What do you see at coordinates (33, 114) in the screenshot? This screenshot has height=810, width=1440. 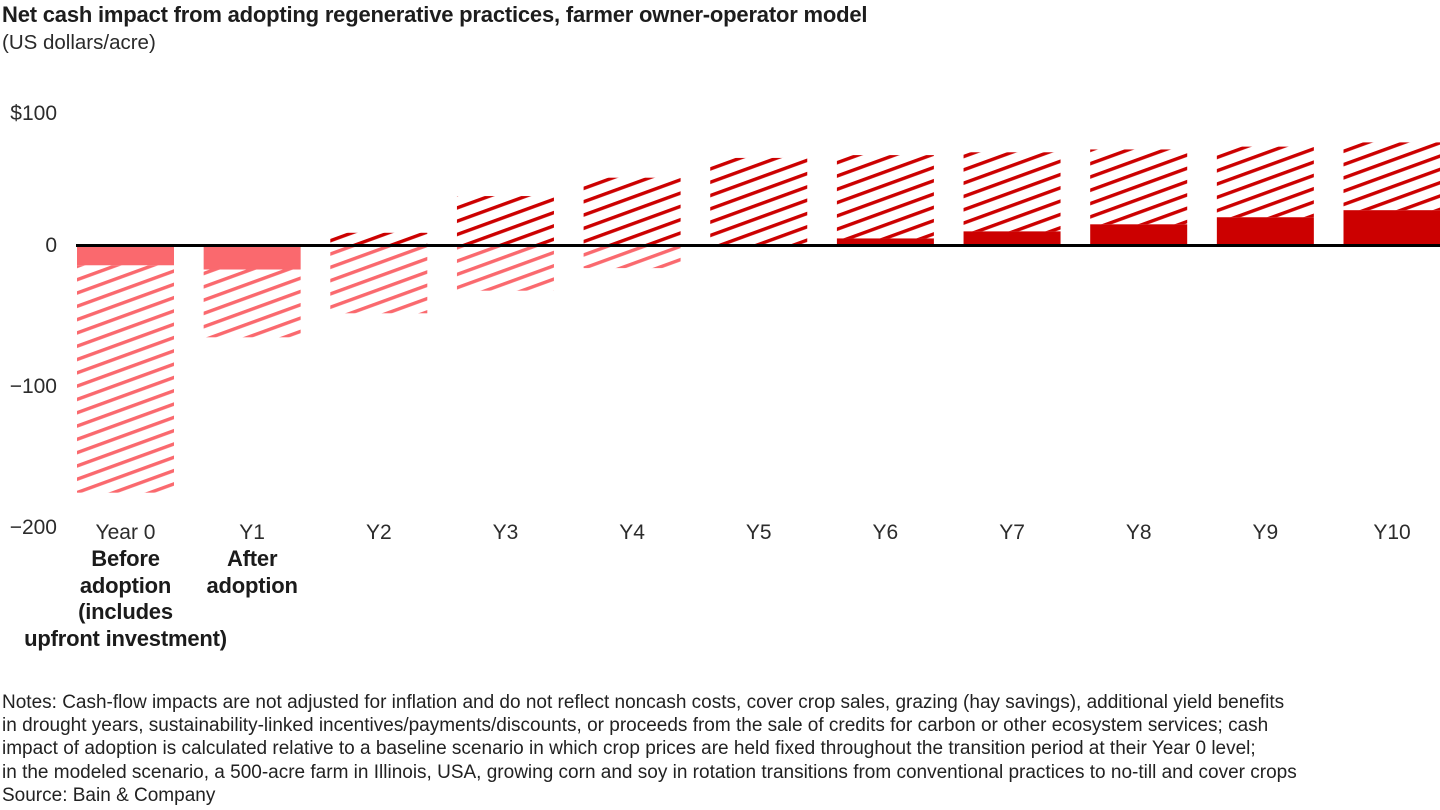 I see `y-tick-label: $100` at bounding box center [33, 114].